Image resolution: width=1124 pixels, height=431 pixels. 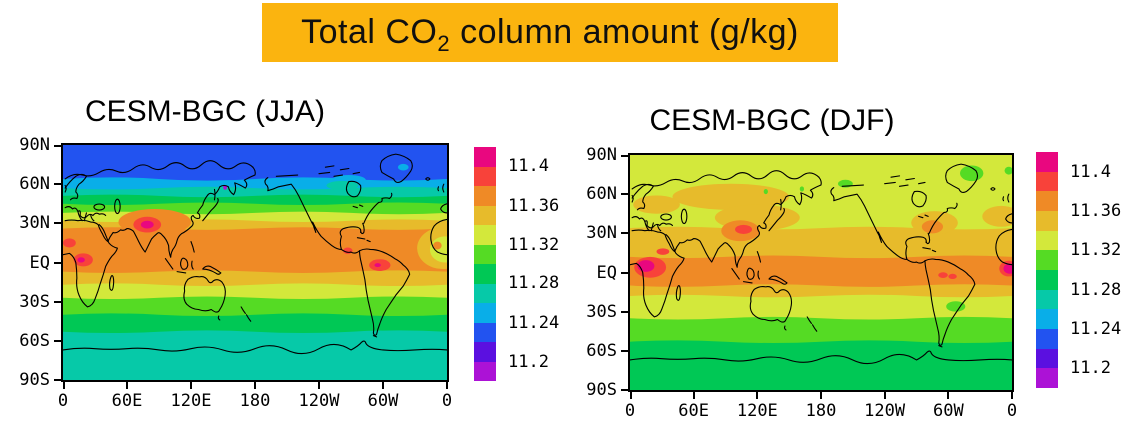 I want to click on colorbar-jja-swatches, so click(x=485, y=264).